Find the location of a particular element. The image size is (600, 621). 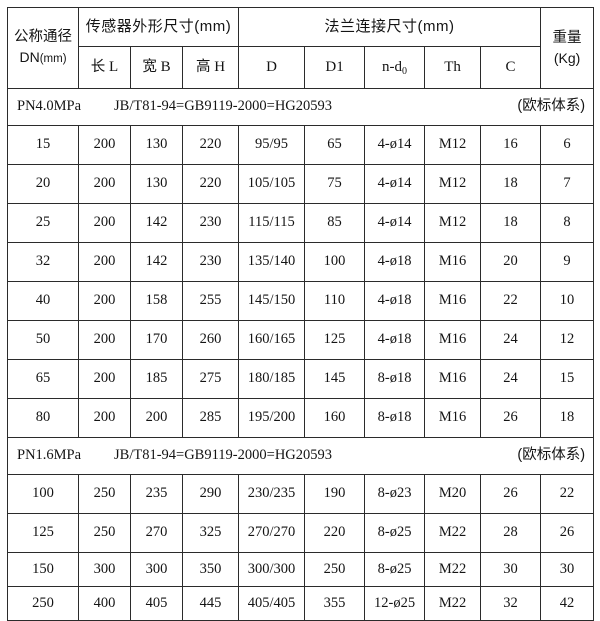

cell-d1: 190 is located at coordinates (335, 494).